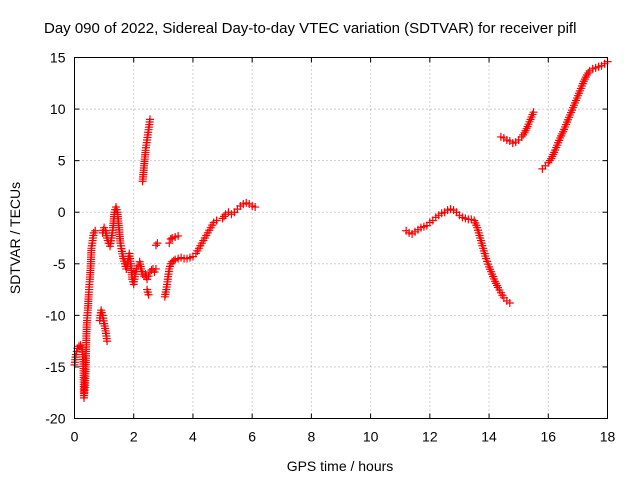  What do you see at coordinates (193, 437) in the screenshot?
I see `x-tick-label: 4` at bounding box center [193, 437].